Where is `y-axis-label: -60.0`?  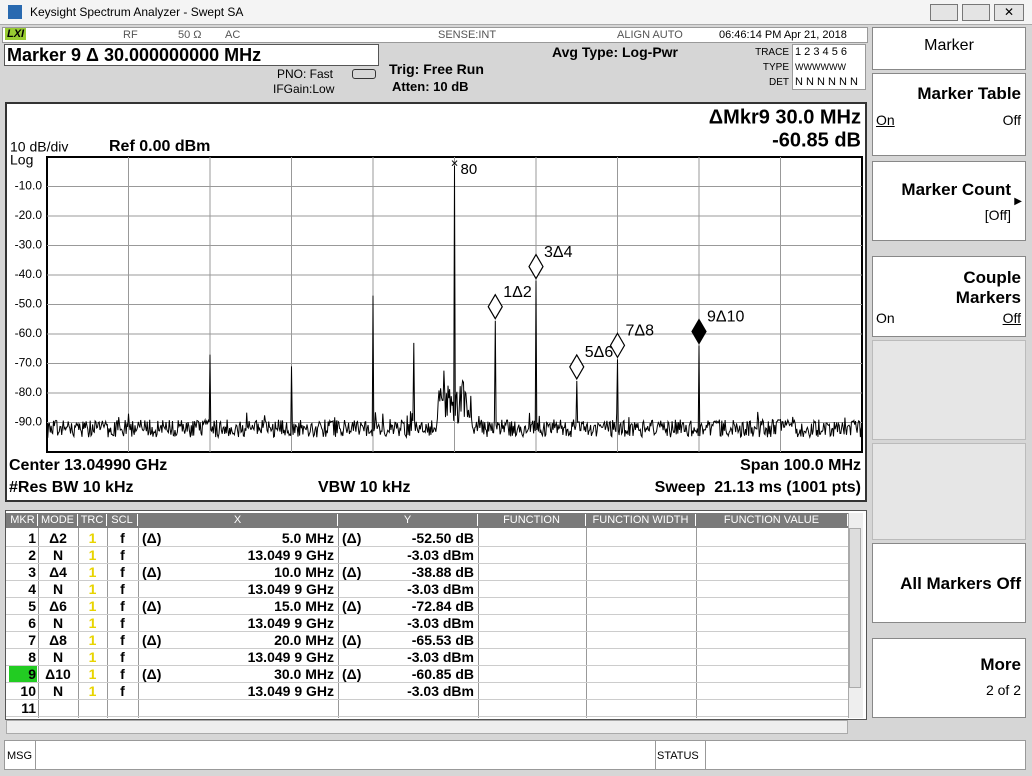 y-axis-label: -60.0 is located at coordinates (29, 333).